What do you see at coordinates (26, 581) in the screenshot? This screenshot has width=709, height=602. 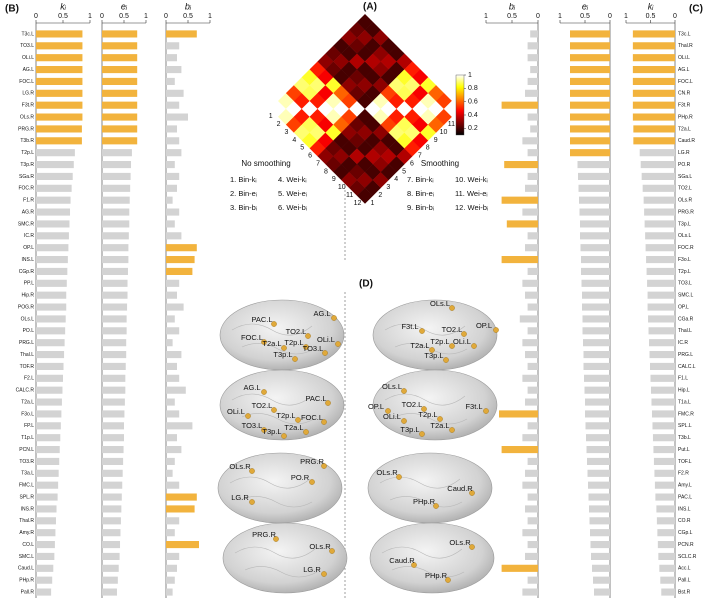 I see `category-label: PHp.R` at bounding box center [26, 581].